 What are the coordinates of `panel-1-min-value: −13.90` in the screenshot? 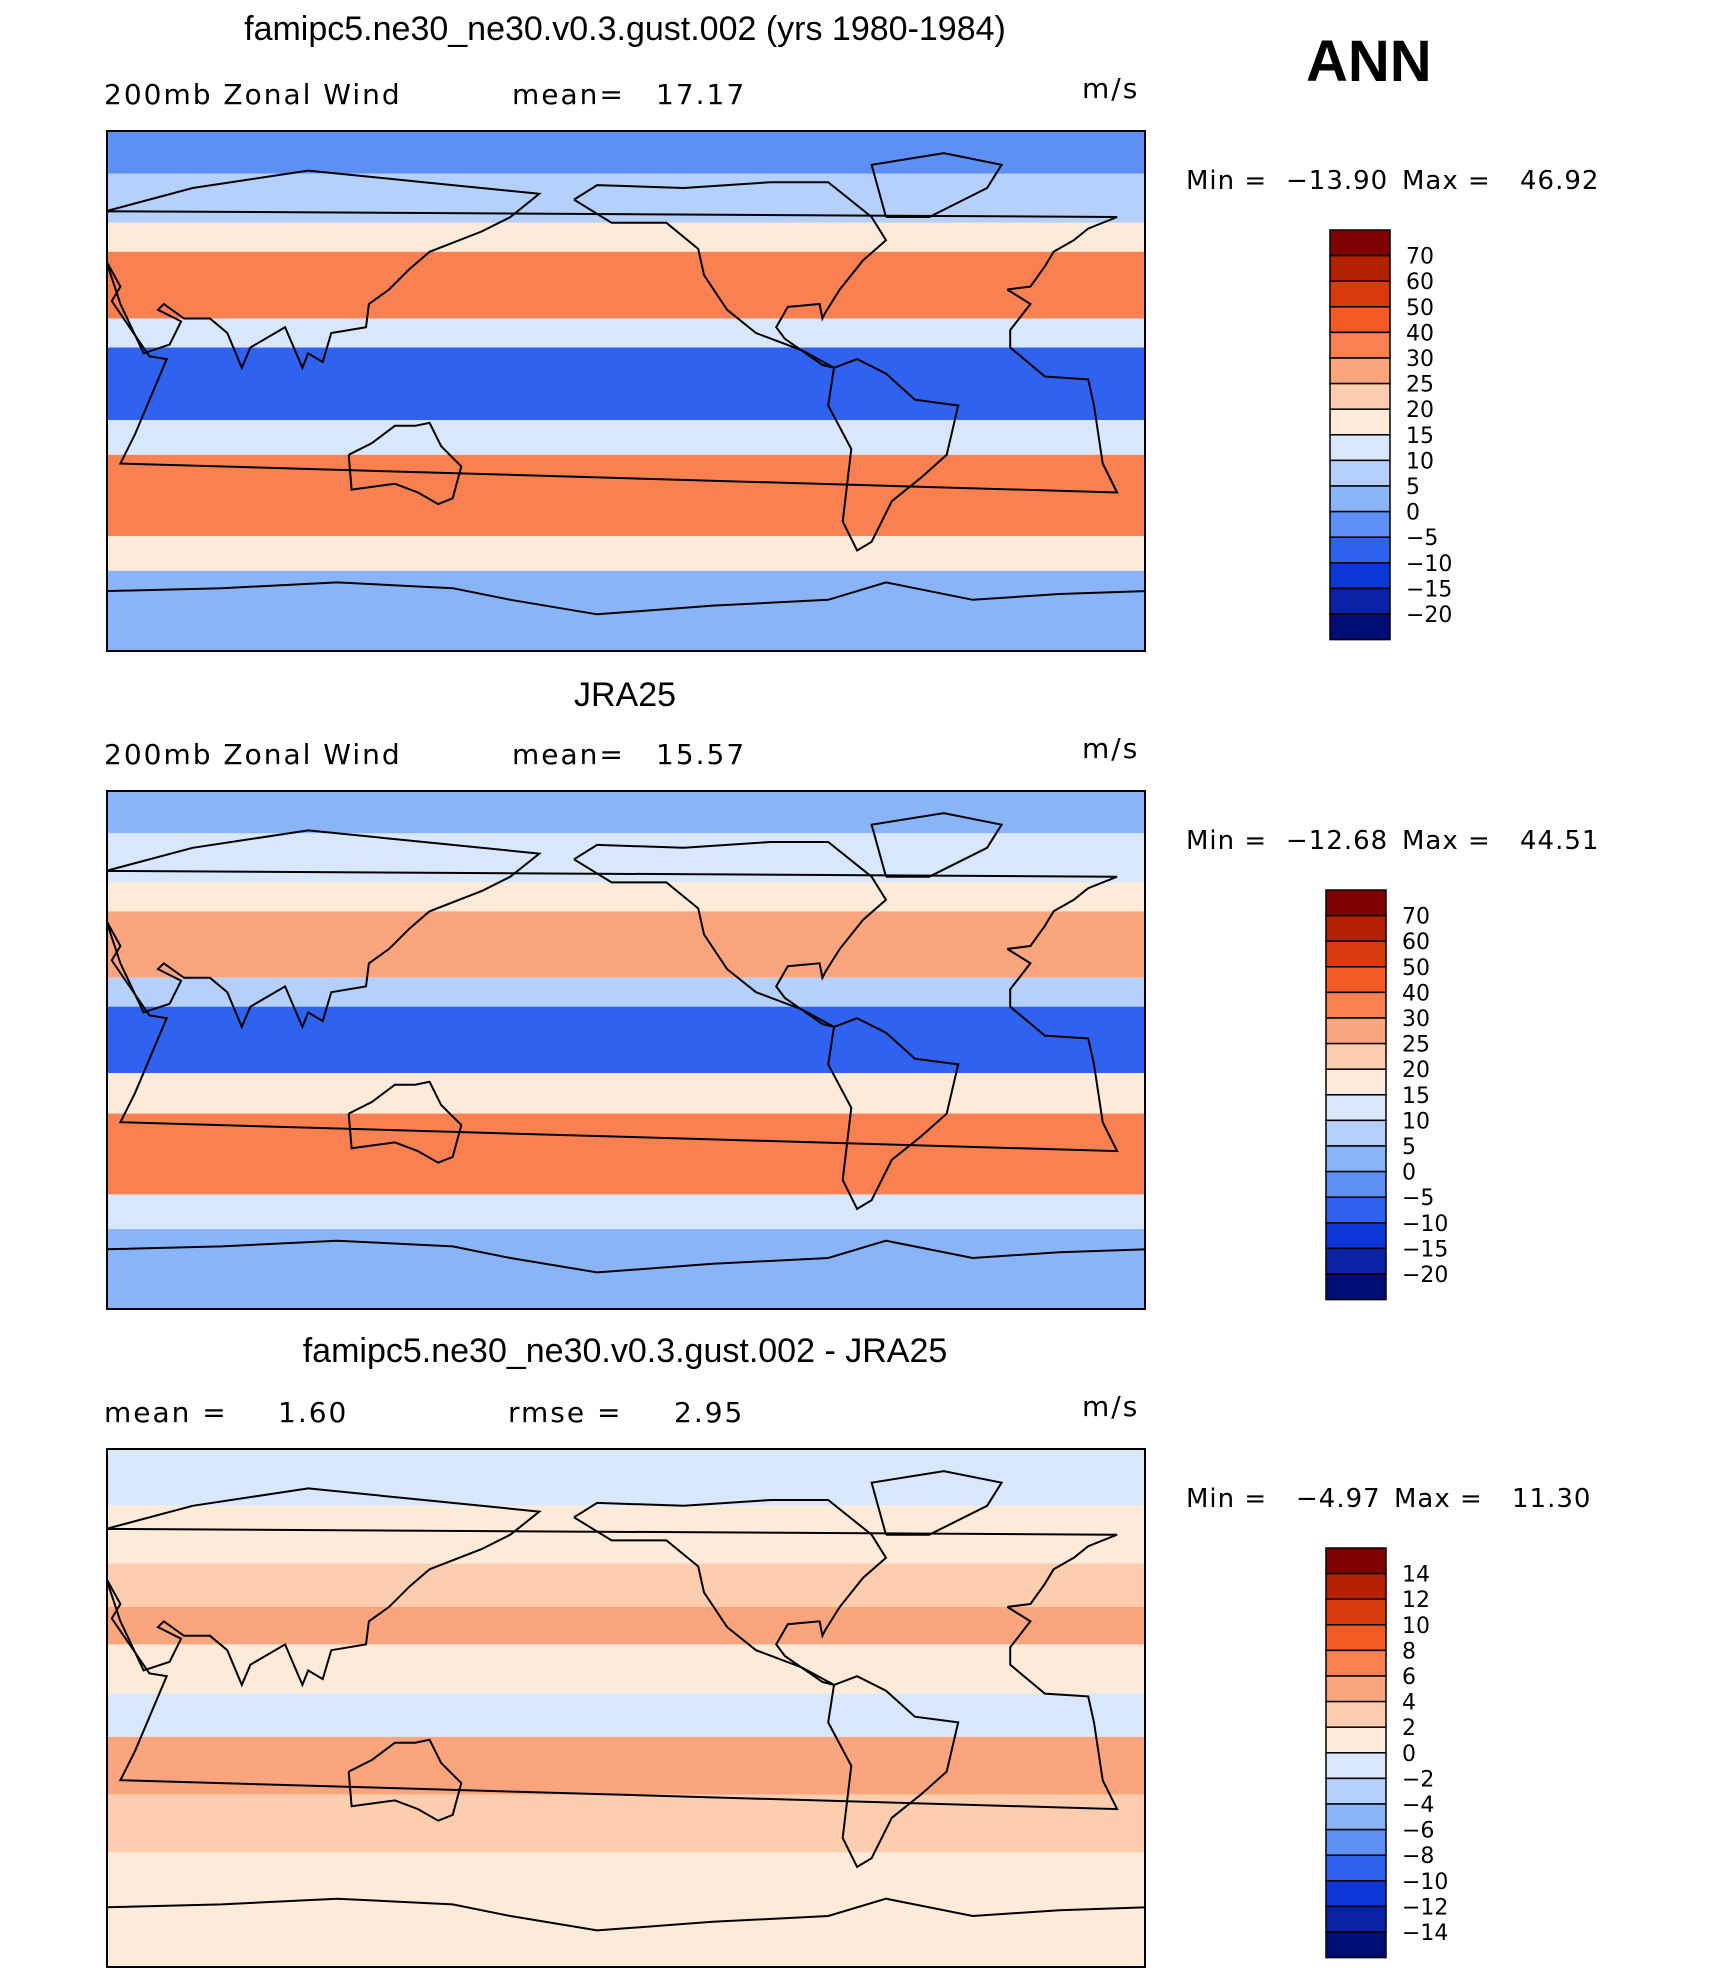 It's located at (1337, 181).